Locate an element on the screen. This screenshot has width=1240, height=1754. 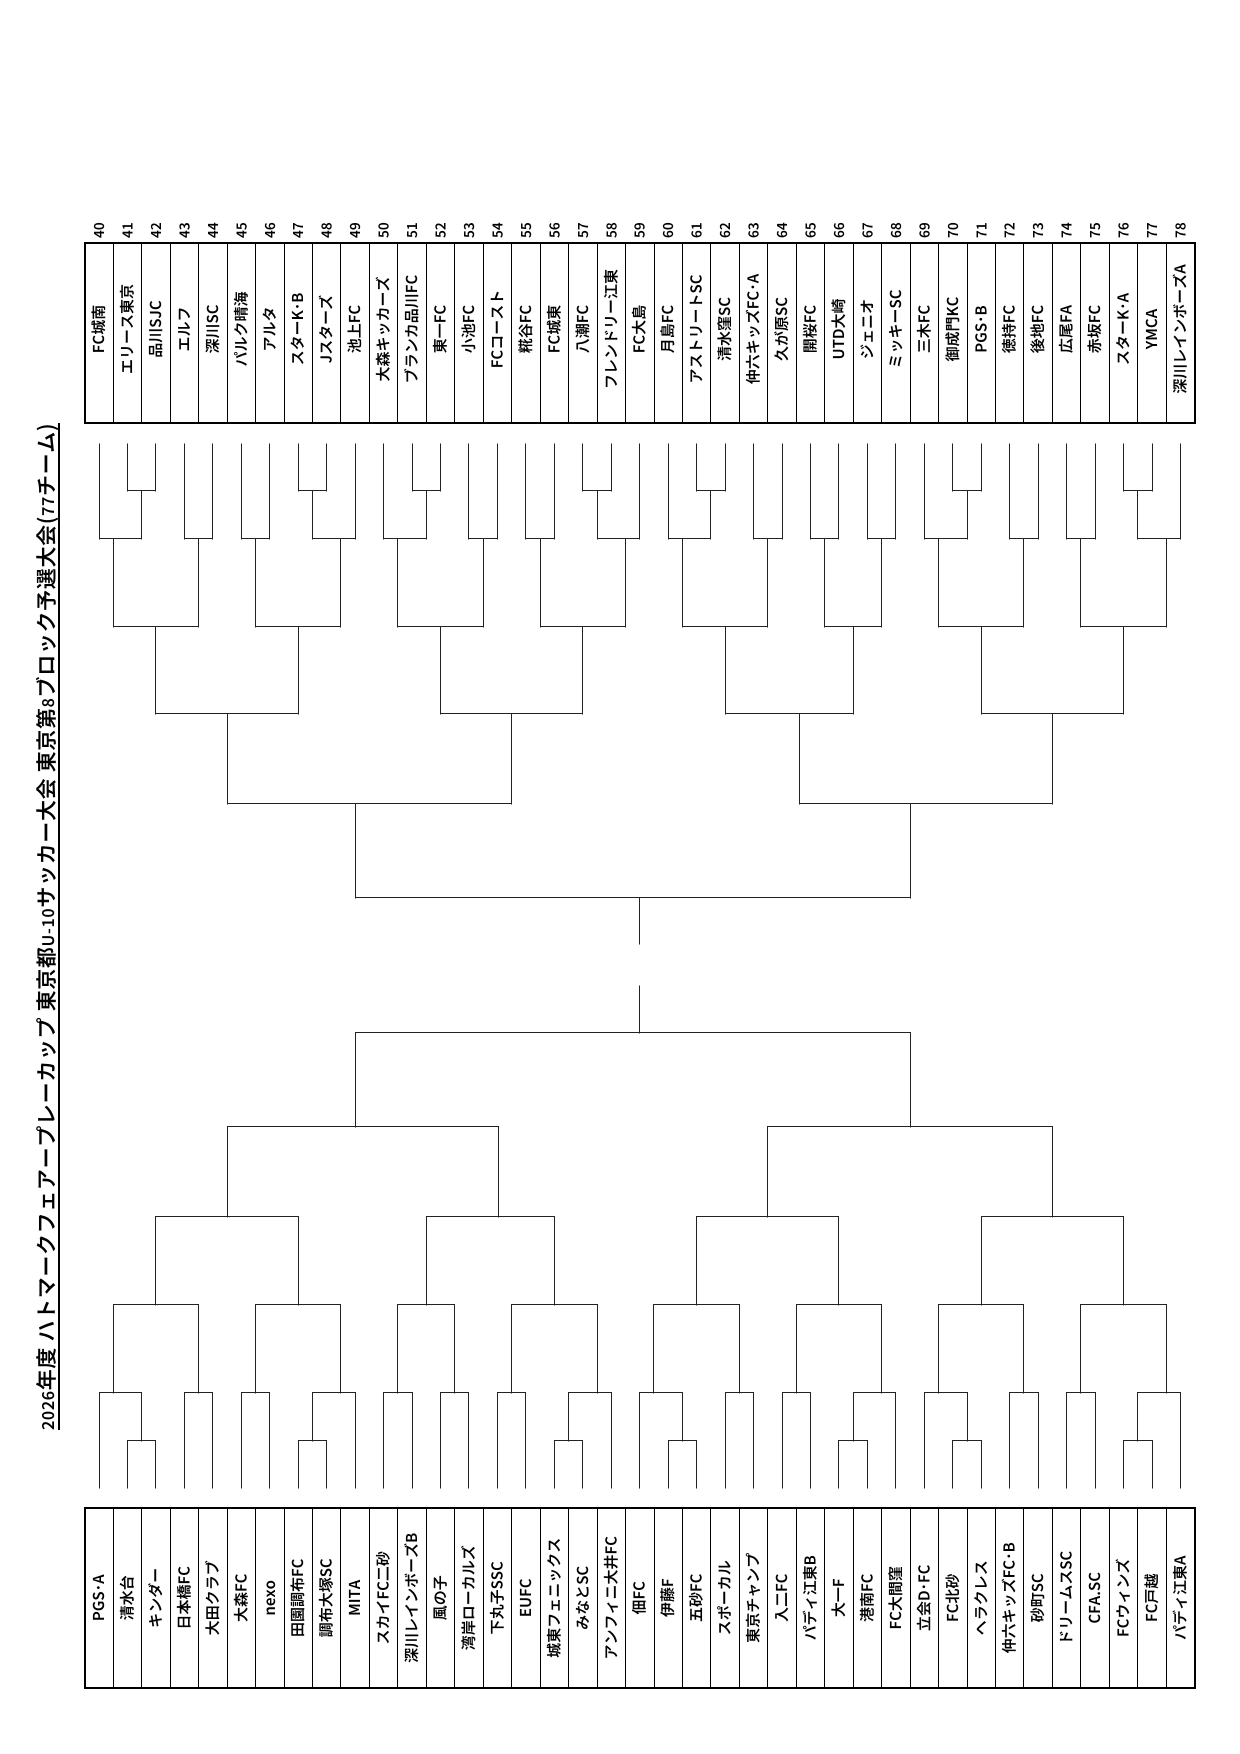
svg-text: 60 is located at coordinates (667, 230).